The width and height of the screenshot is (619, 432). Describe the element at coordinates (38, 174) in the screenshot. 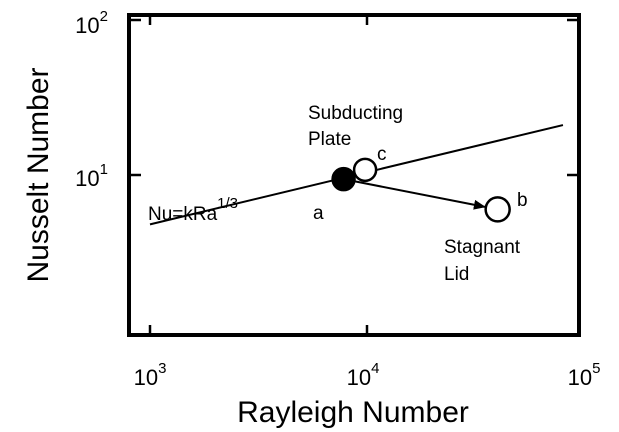

I see `y-axis-title: Nusselt Number` at that location.